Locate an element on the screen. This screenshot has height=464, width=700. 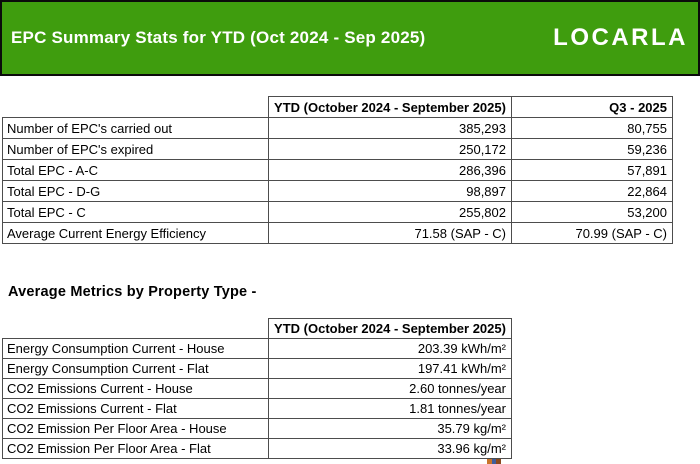
row-label: CO2 Emissions Current - Flat is located at coordinates (135, 408).